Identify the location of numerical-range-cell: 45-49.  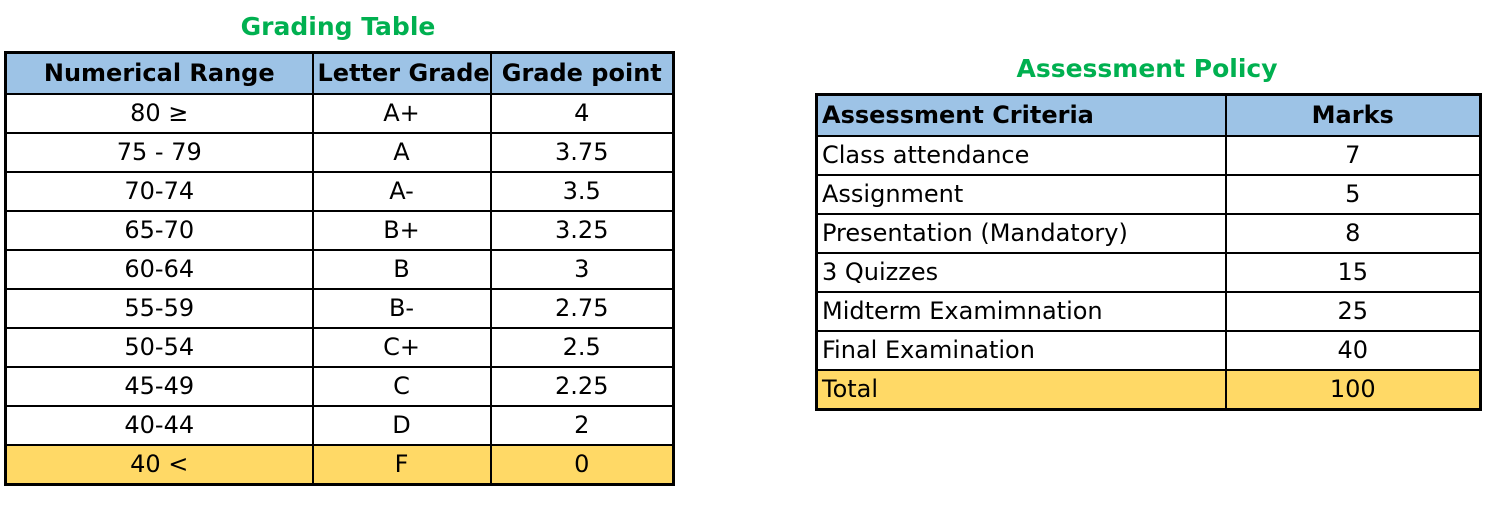
(159, 386).